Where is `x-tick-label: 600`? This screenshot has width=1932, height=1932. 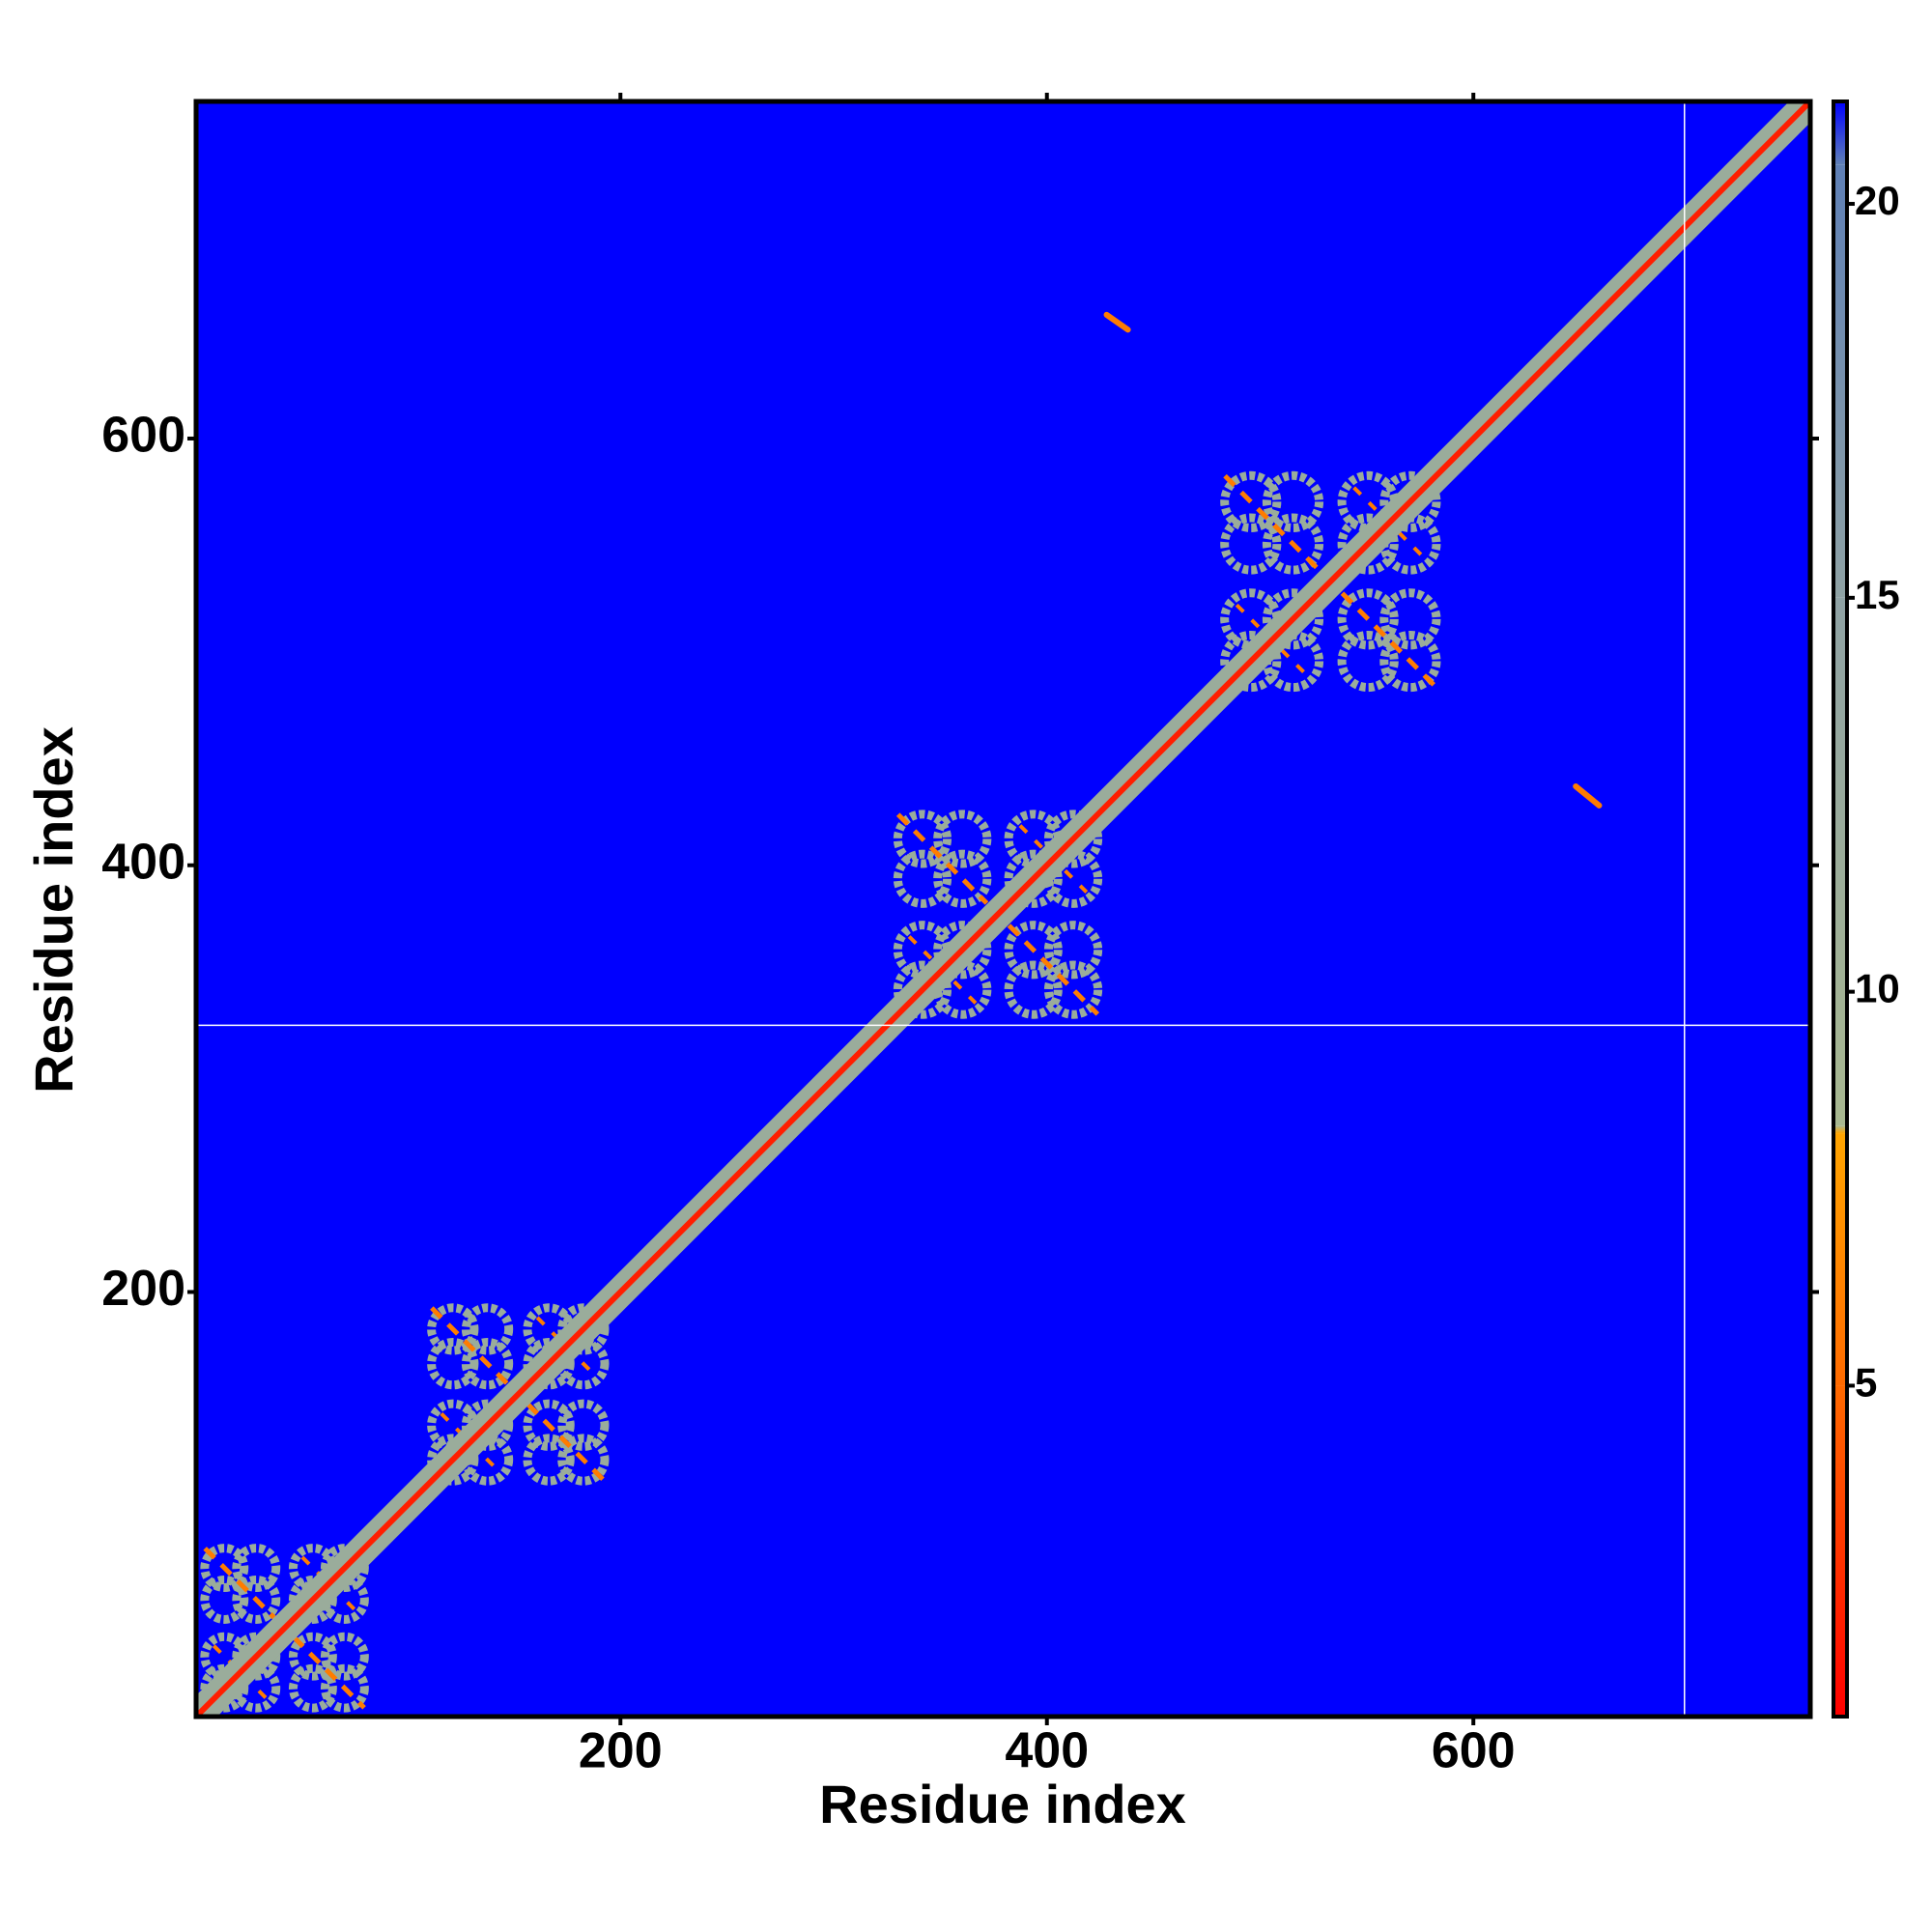 x-tick-label: 600 is located at coordinates (1474, 1751).